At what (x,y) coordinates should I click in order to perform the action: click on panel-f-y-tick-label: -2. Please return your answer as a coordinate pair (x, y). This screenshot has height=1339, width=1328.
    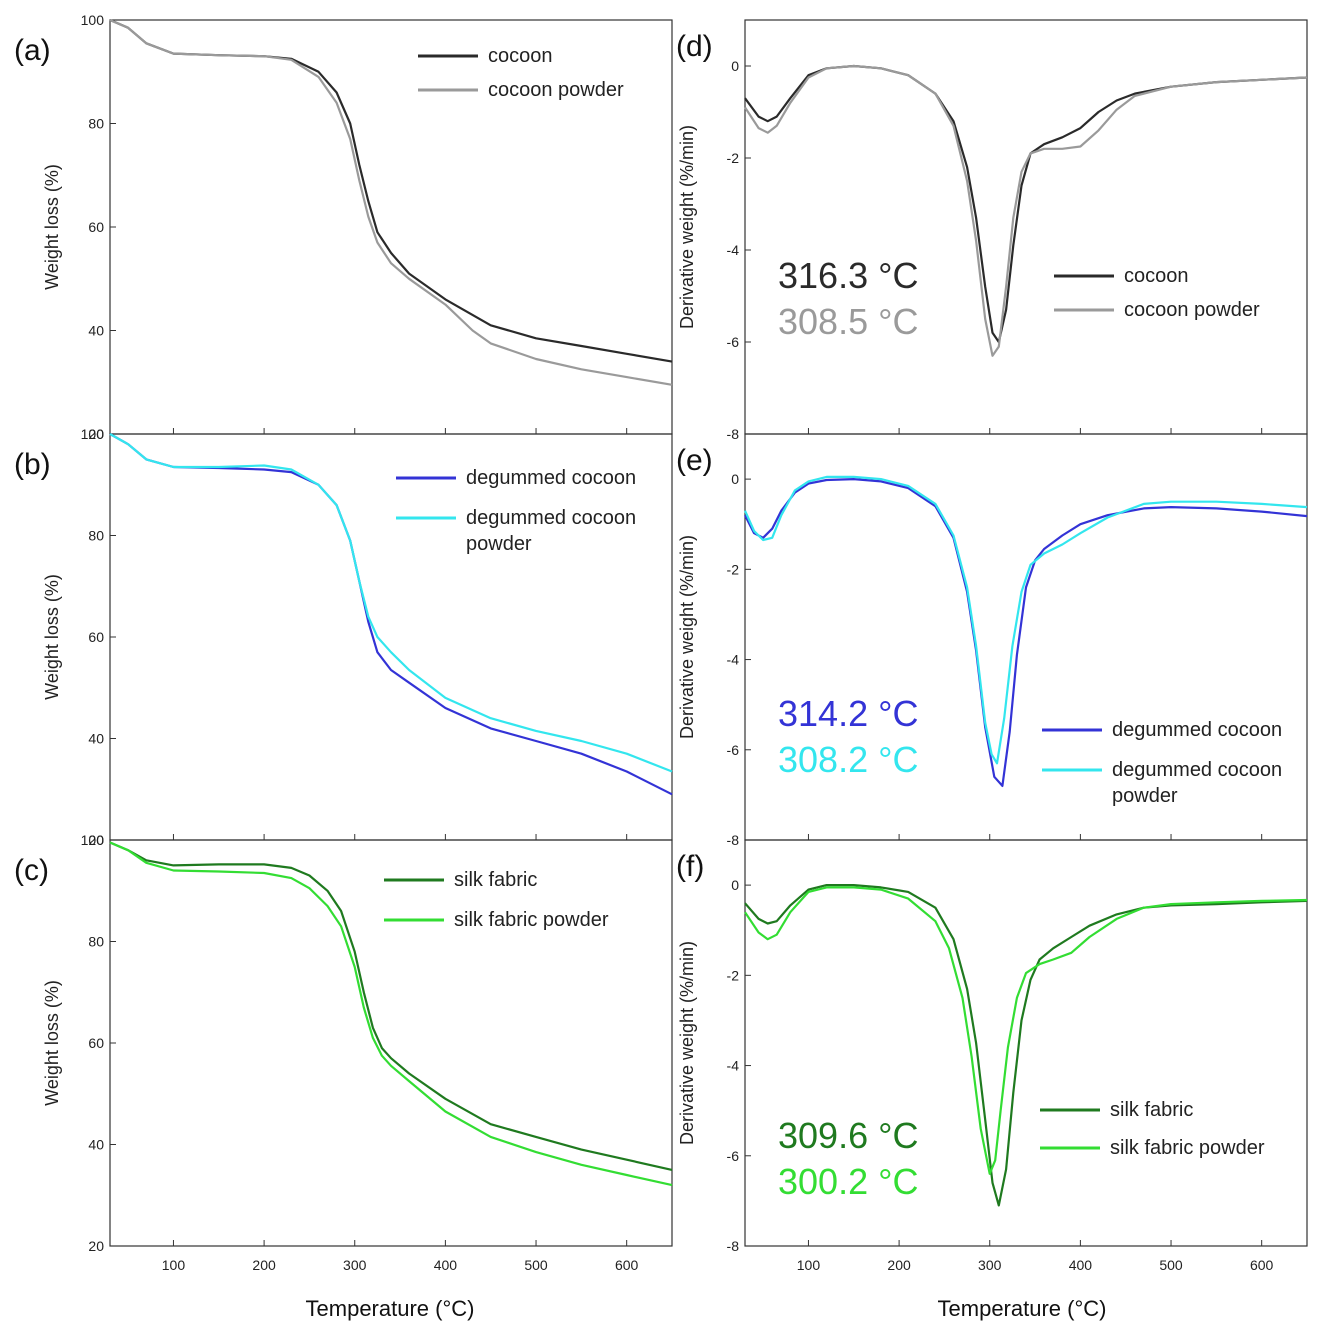
    Looking at the image, I should click on (733, 975).